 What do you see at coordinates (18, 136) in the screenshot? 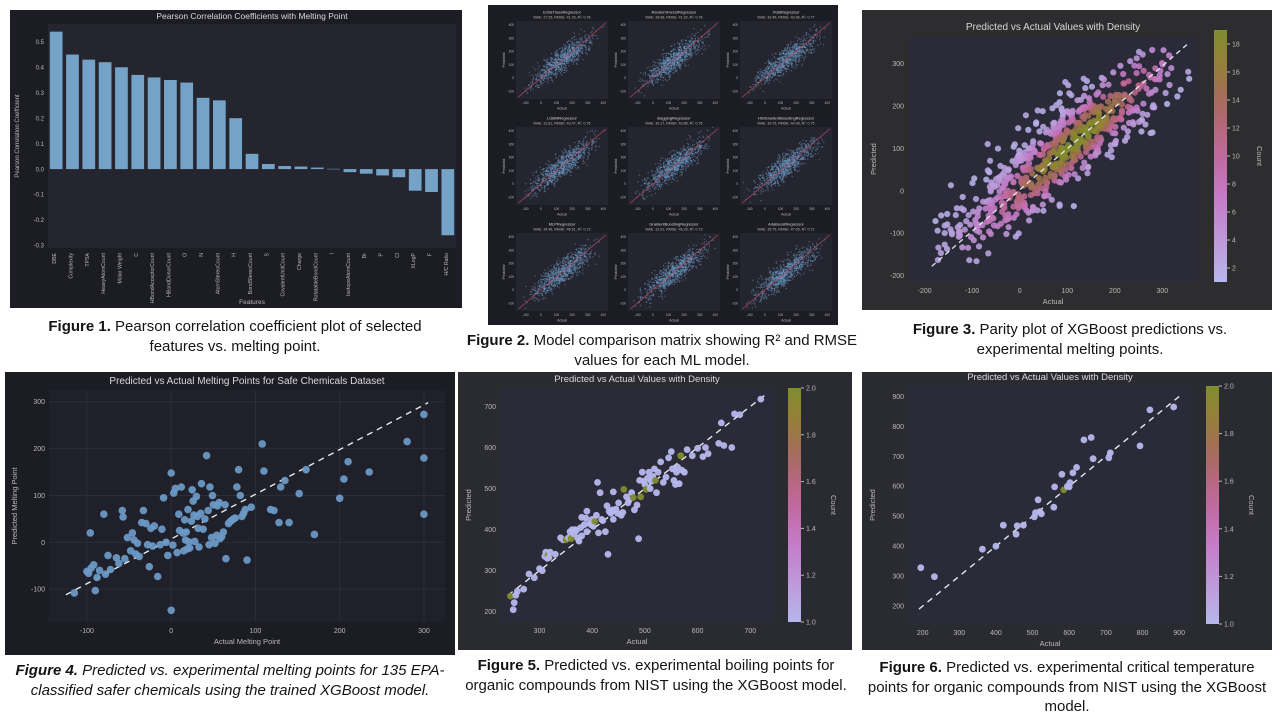
I see `svg-text:Pearson Correlation Coefficien: Pearson Correlation Coefficient` at bounding box center [18, 136].